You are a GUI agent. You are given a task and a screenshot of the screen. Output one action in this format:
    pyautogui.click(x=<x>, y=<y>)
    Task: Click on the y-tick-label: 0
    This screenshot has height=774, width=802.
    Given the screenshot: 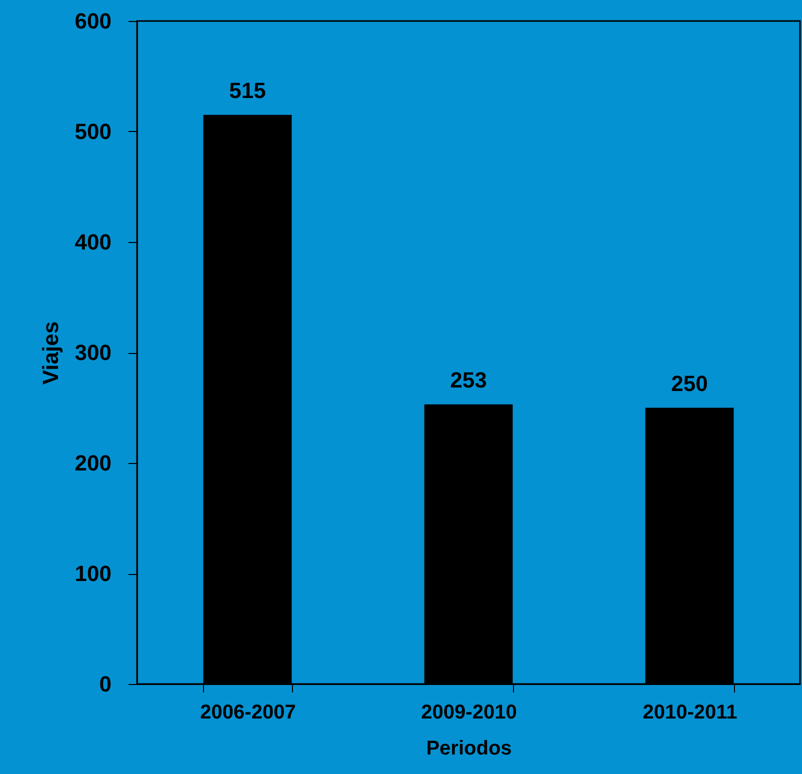 What is the action you would take?
    pyautogui.click(x=105, y=684)
    